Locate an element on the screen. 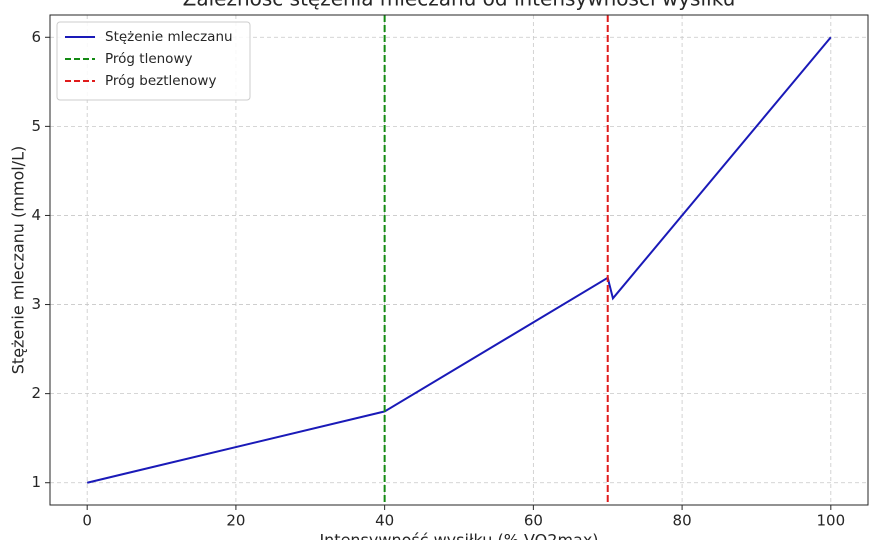  legend-box is located at coordinates (153, 61).